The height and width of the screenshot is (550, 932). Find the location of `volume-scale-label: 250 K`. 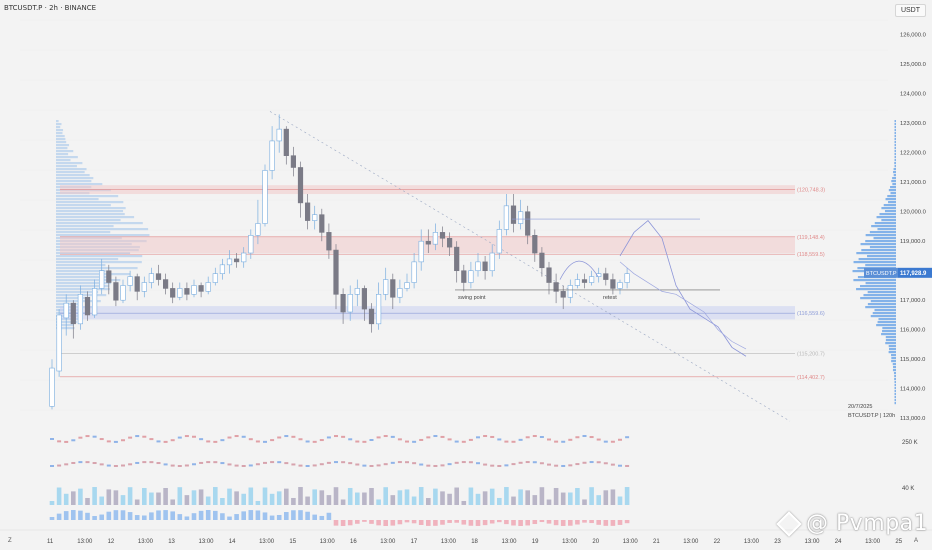

volume-scale-label: 250 K is located at coordinates (910, 443).